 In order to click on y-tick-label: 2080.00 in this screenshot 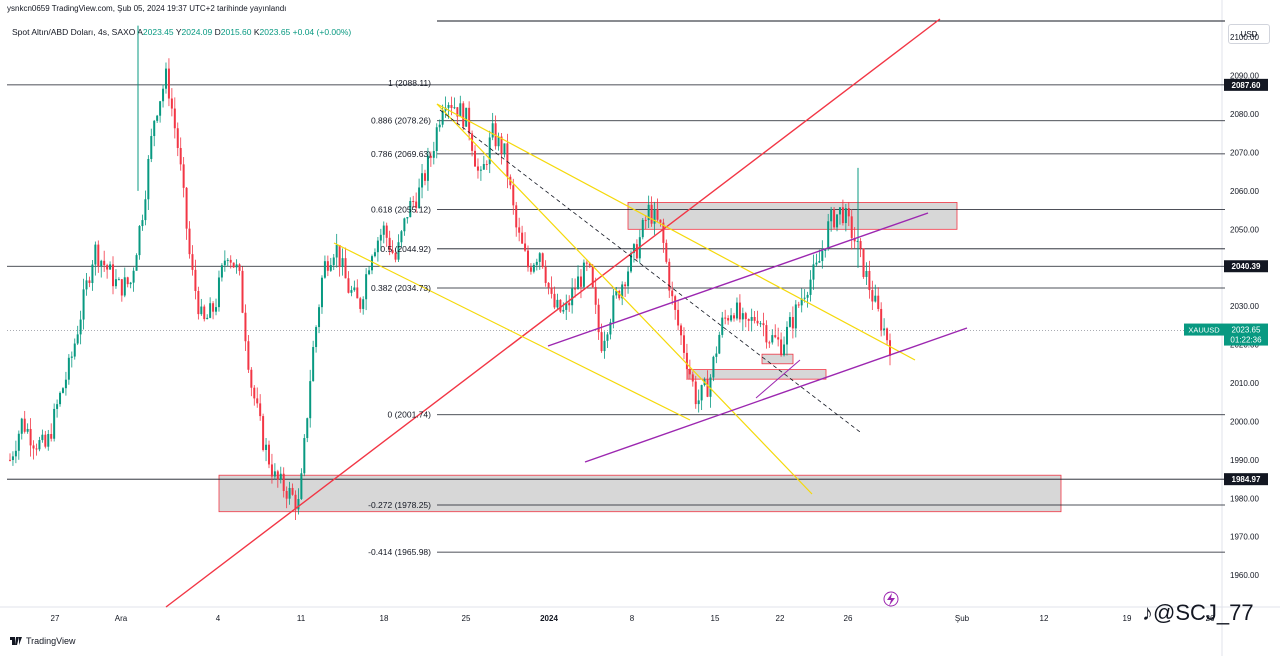, I will do `click(1244, 114)`.